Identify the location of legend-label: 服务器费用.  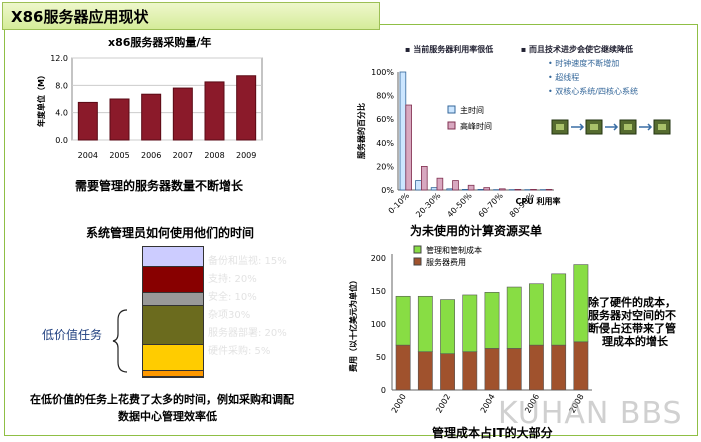
(446, 262).